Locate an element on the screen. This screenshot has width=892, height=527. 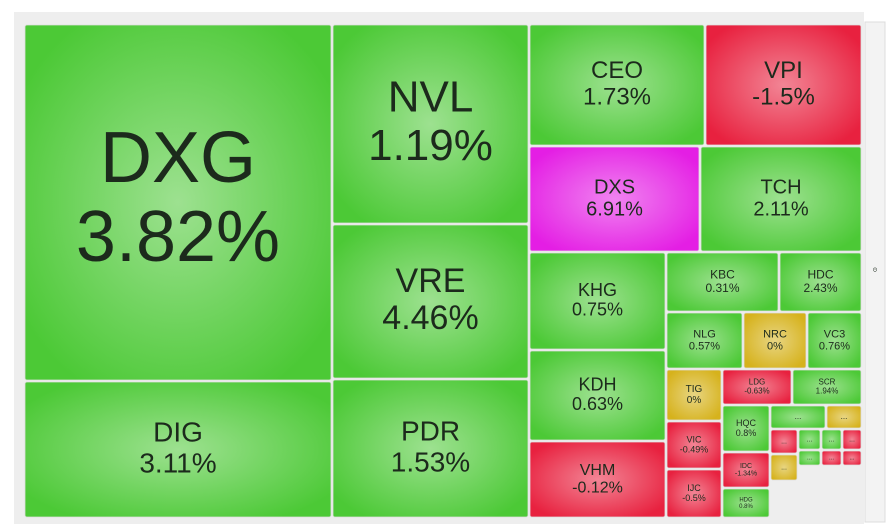
tile-label: HDG is located at coordinates (746, 500).